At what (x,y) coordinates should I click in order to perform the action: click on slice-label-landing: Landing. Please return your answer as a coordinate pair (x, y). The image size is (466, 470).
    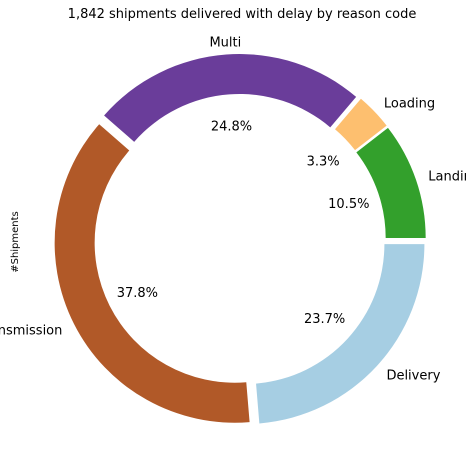
    Looking at the image, I should click on (447, 177).